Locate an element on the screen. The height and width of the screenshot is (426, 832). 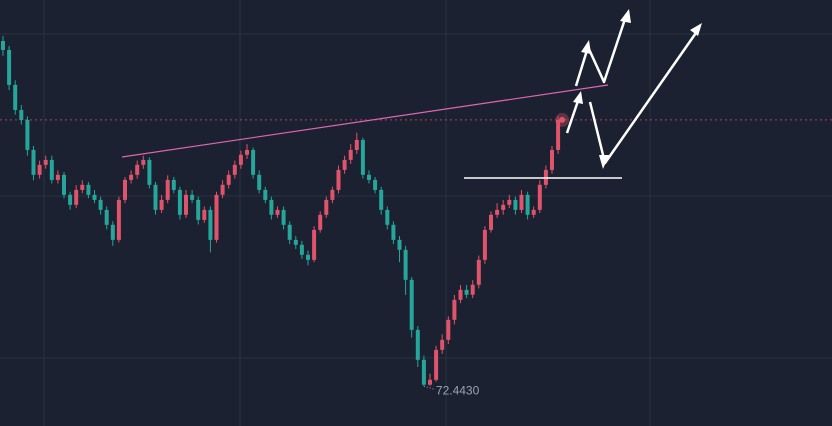
arrow-heads is located at coordinates (637, 89).